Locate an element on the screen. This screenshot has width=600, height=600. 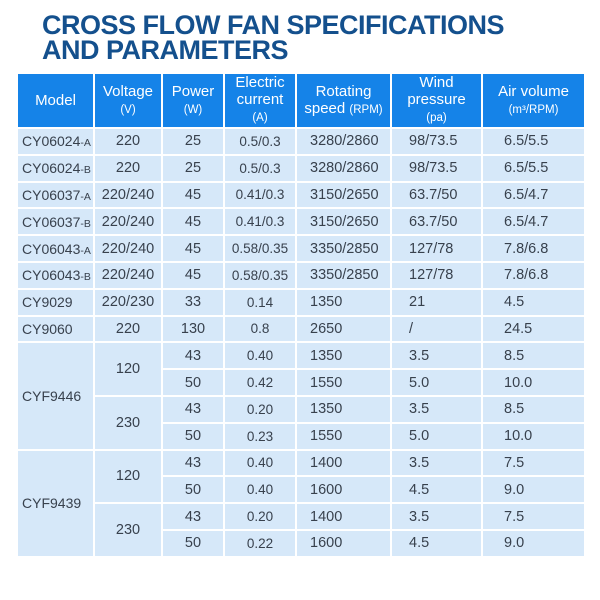
cell-air-volume: 6.5/5.5 is located at coordinates (533, 141).